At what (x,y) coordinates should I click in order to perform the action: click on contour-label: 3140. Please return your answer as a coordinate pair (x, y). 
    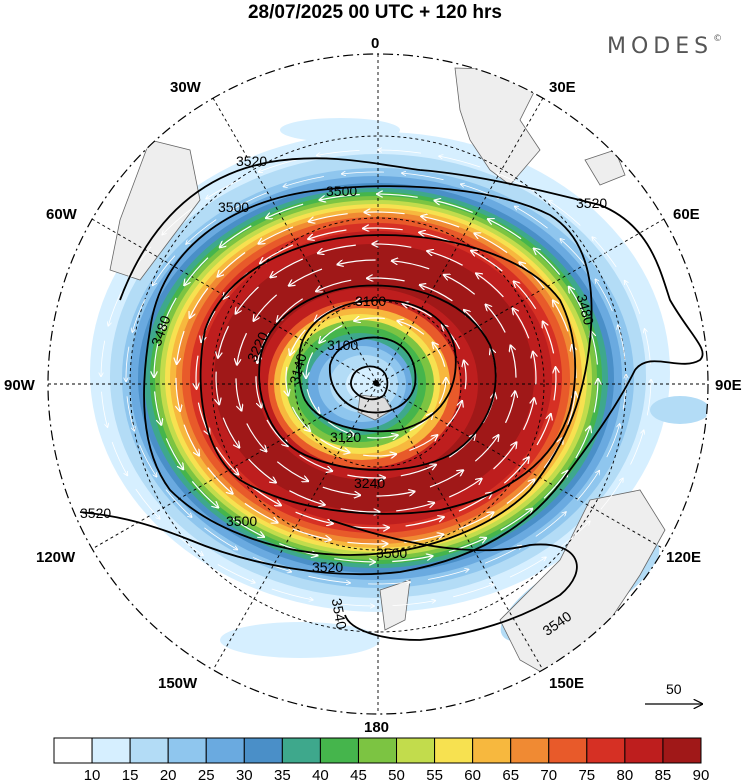
    Looking at the image, I should click on (298, 368).